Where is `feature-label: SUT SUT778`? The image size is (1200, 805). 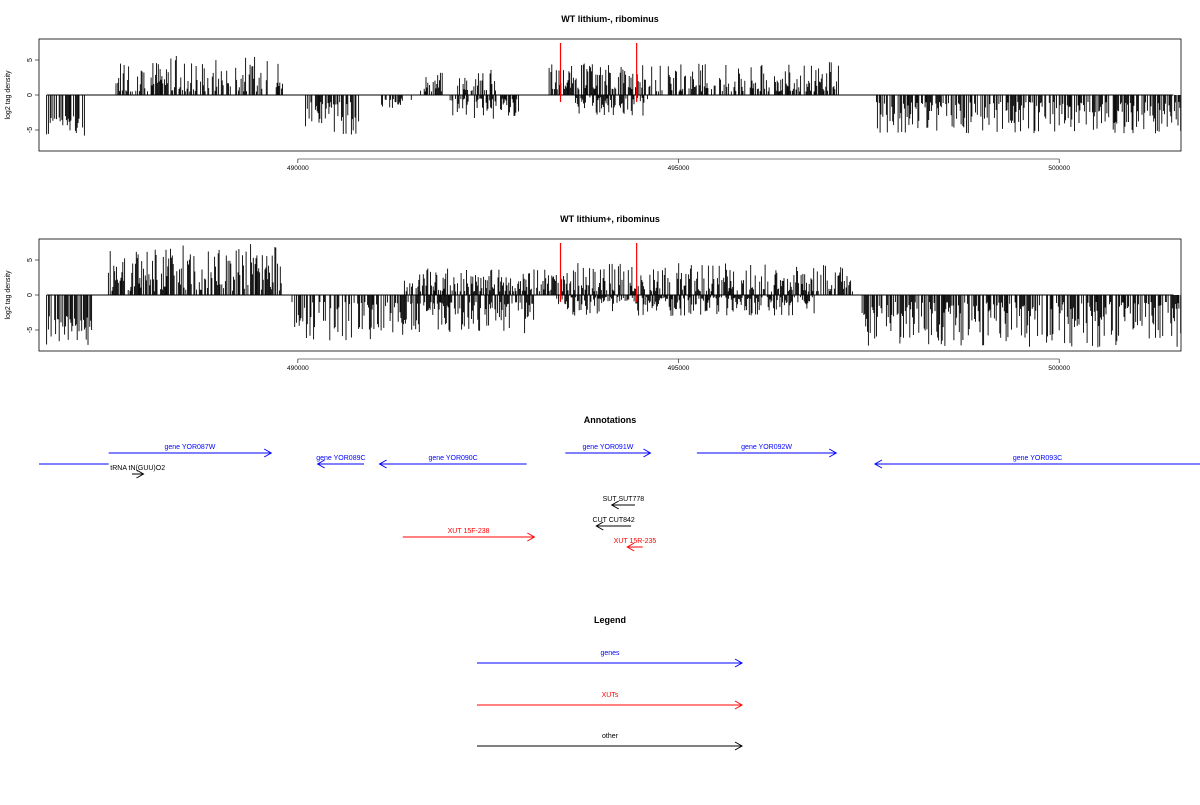 feature-label: SUT SUT778 is located at coordinates (624, 499).